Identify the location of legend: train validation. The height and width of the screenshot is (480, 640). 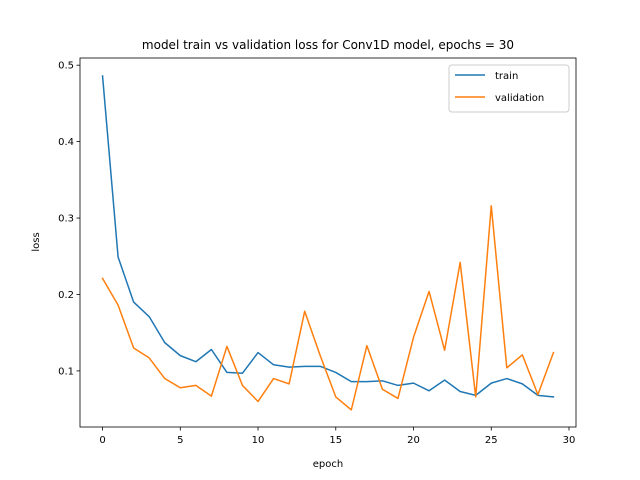
(509, 88).